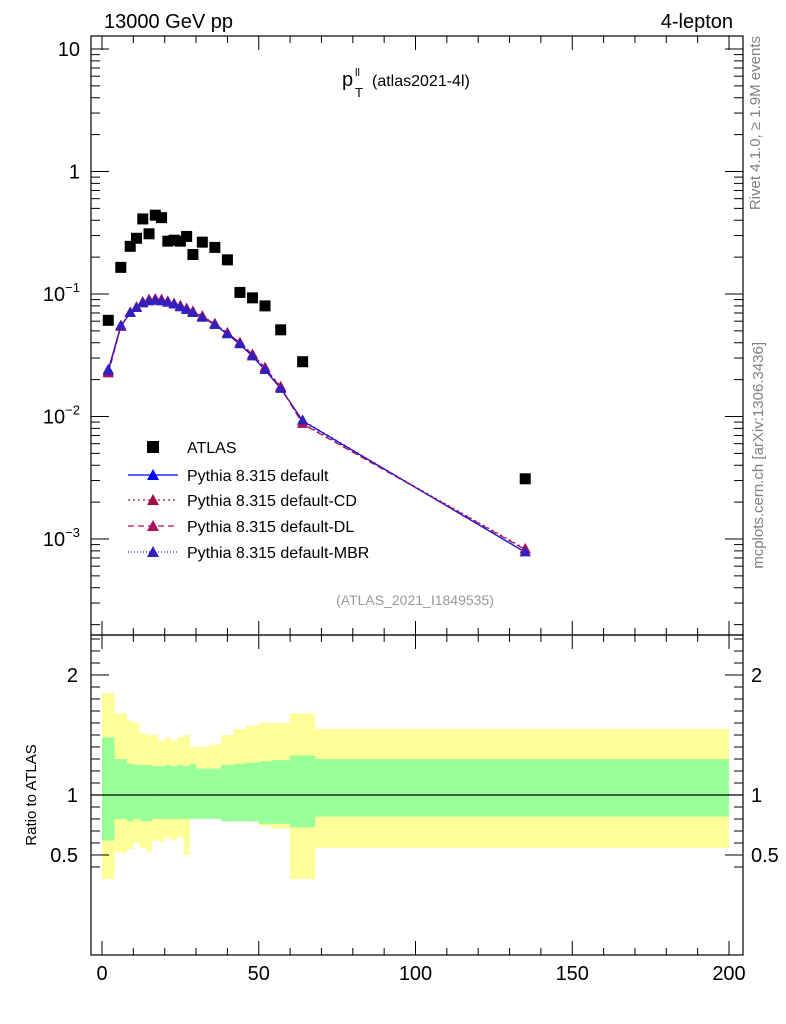 Image resolution: width=786 pixels, height=1024 pixels. Describe the element at coordinates (153, 447) in the screenshot. I see `legend-atlas-marker` at that location.